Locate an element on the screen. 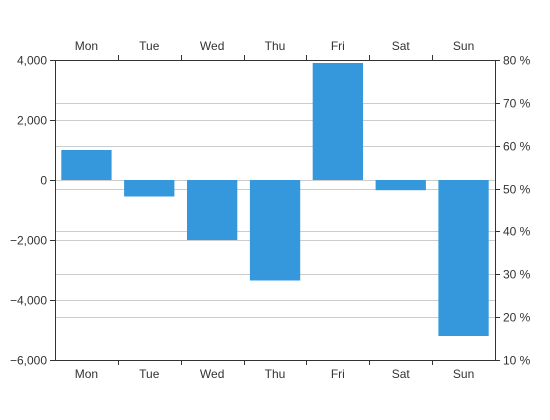  right-tick-label: 80 % is located at coordinates (517, 61).